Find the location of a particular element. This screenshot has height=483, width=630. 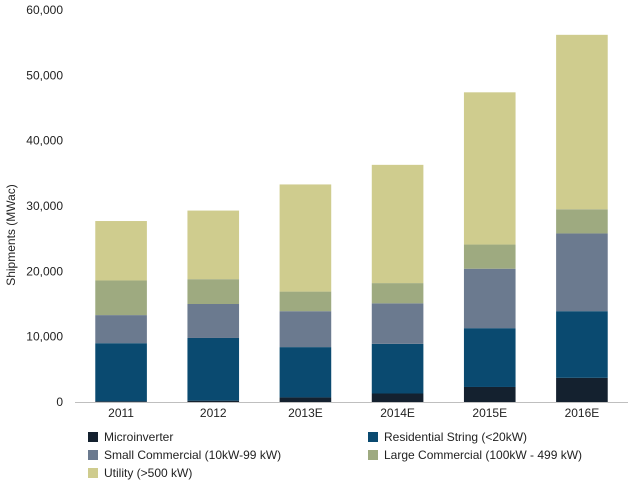

y-axis-title: Shipments (MWac) is located at coordinates (11, 235).